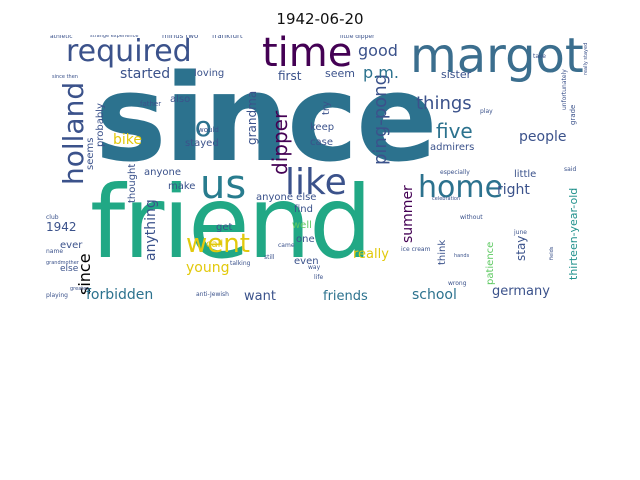 This screenshot has width=640, height=480. What do you see at coordinates (182, 186) in the screenshot?
I see `word-make: make` at bounding box center [182, 186].